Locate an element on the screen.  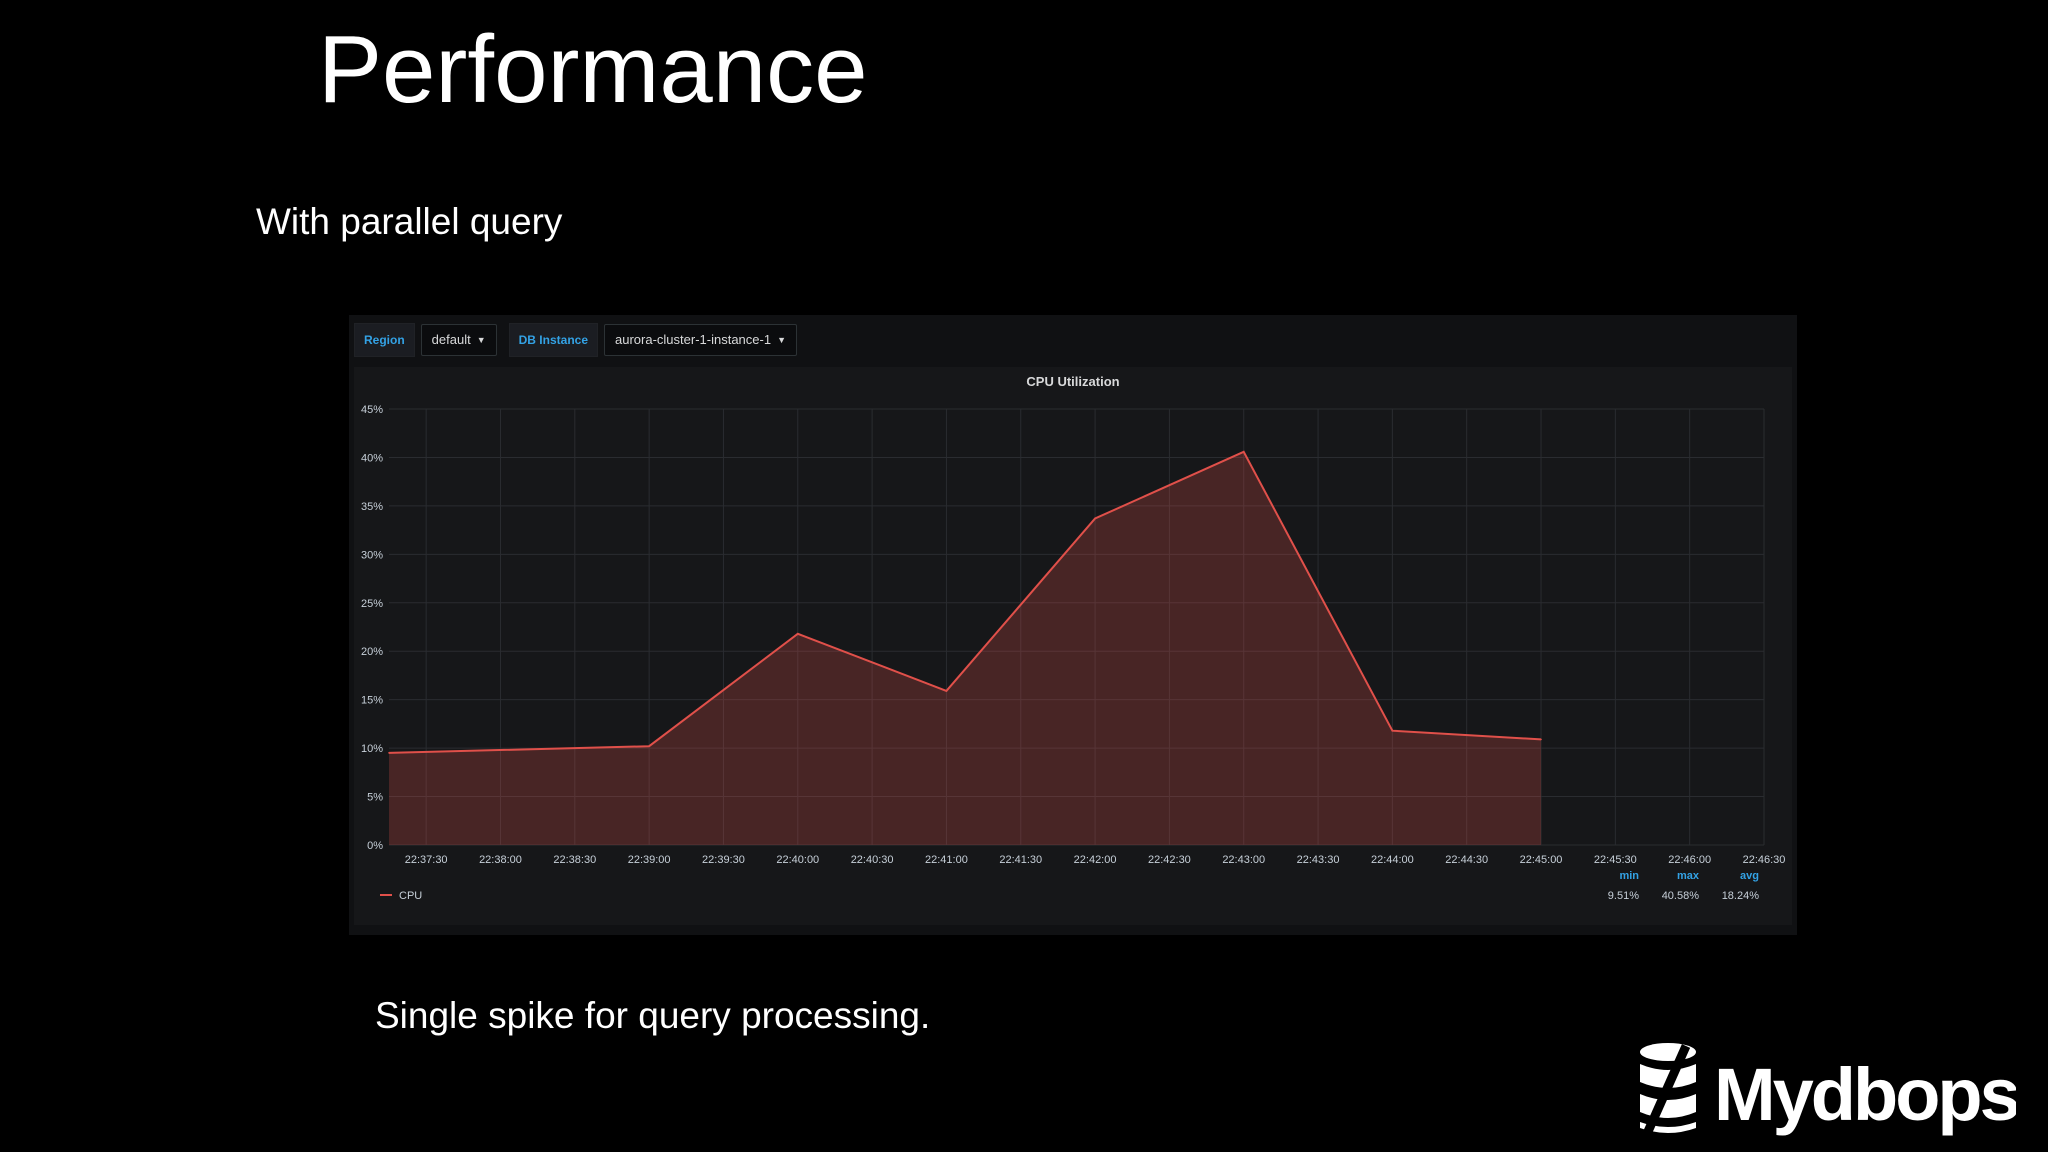
legend-series-label: CPU is located at coordinates (410, 896).